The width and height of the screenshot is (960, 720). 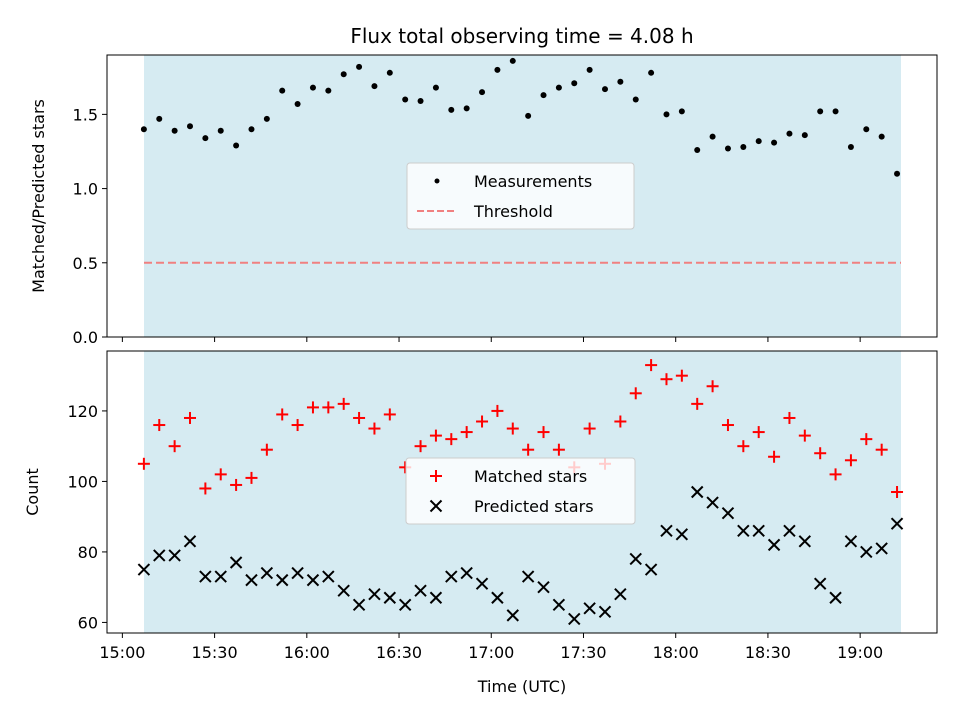 What do you see at coordinates (122, 652) in the screenshot?
I see `x-tick-label: 15:00` at bounding box center [122, 652].